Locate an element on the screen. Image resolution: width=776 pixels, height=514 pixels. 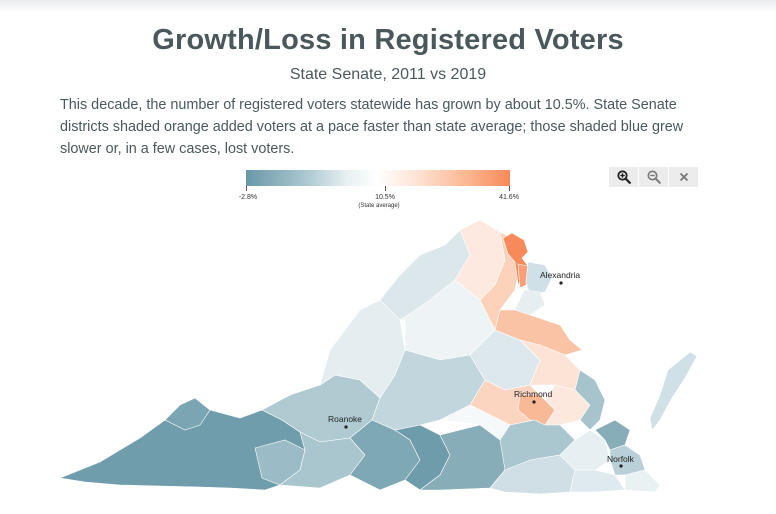
city-dot-richmond is located at coordinates (534, 402).